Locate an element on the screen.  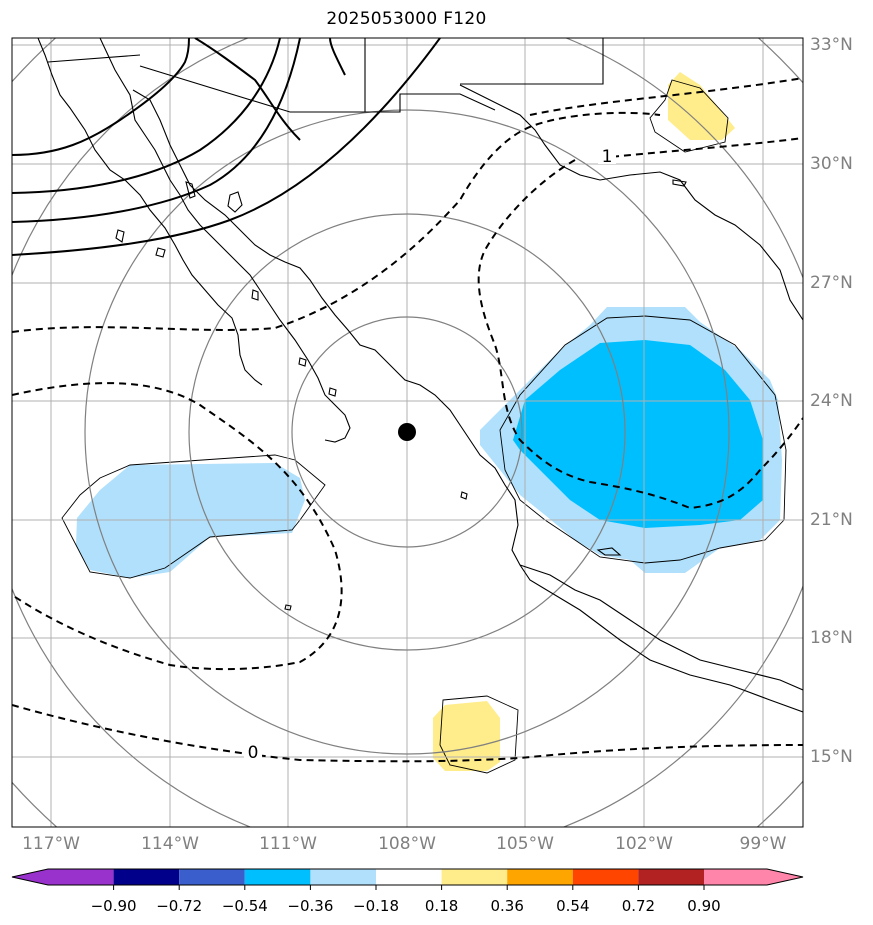
shade-deep-blue-east is located at coordinates (638, 434).